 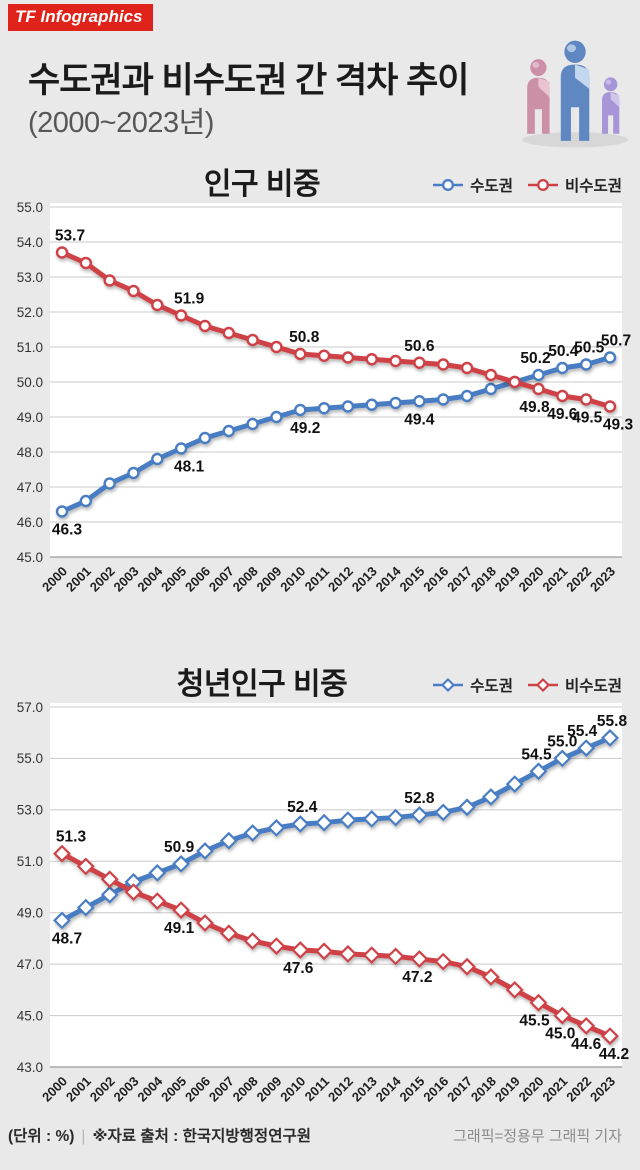 What do you see at coordinates (30, 242) in the screenshot?
I see `svg-text: 54.0` at bounding box center [30, 242].